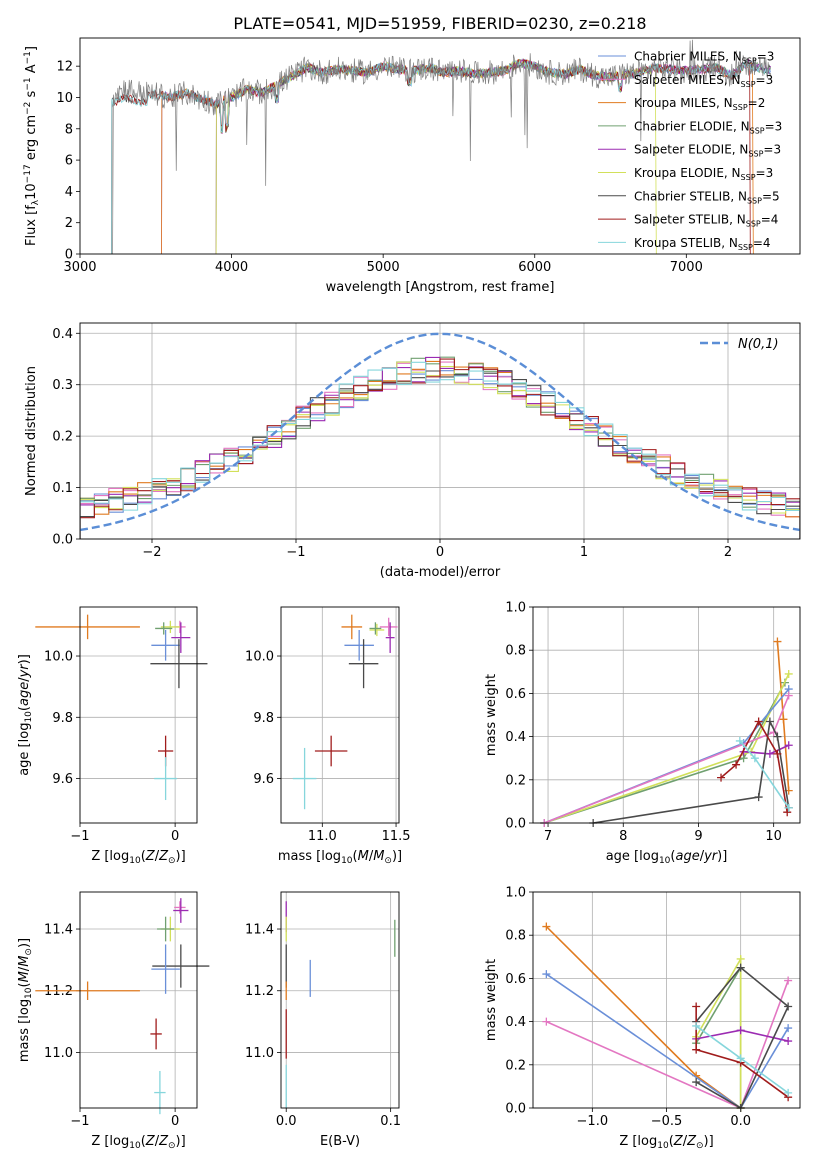 The height and width of the screenshot is (1170, 819). Describe the element at coordinates (29, 993) in the screenshot. I see `mass_vs_Z-ylabel-part: 10` at that location.